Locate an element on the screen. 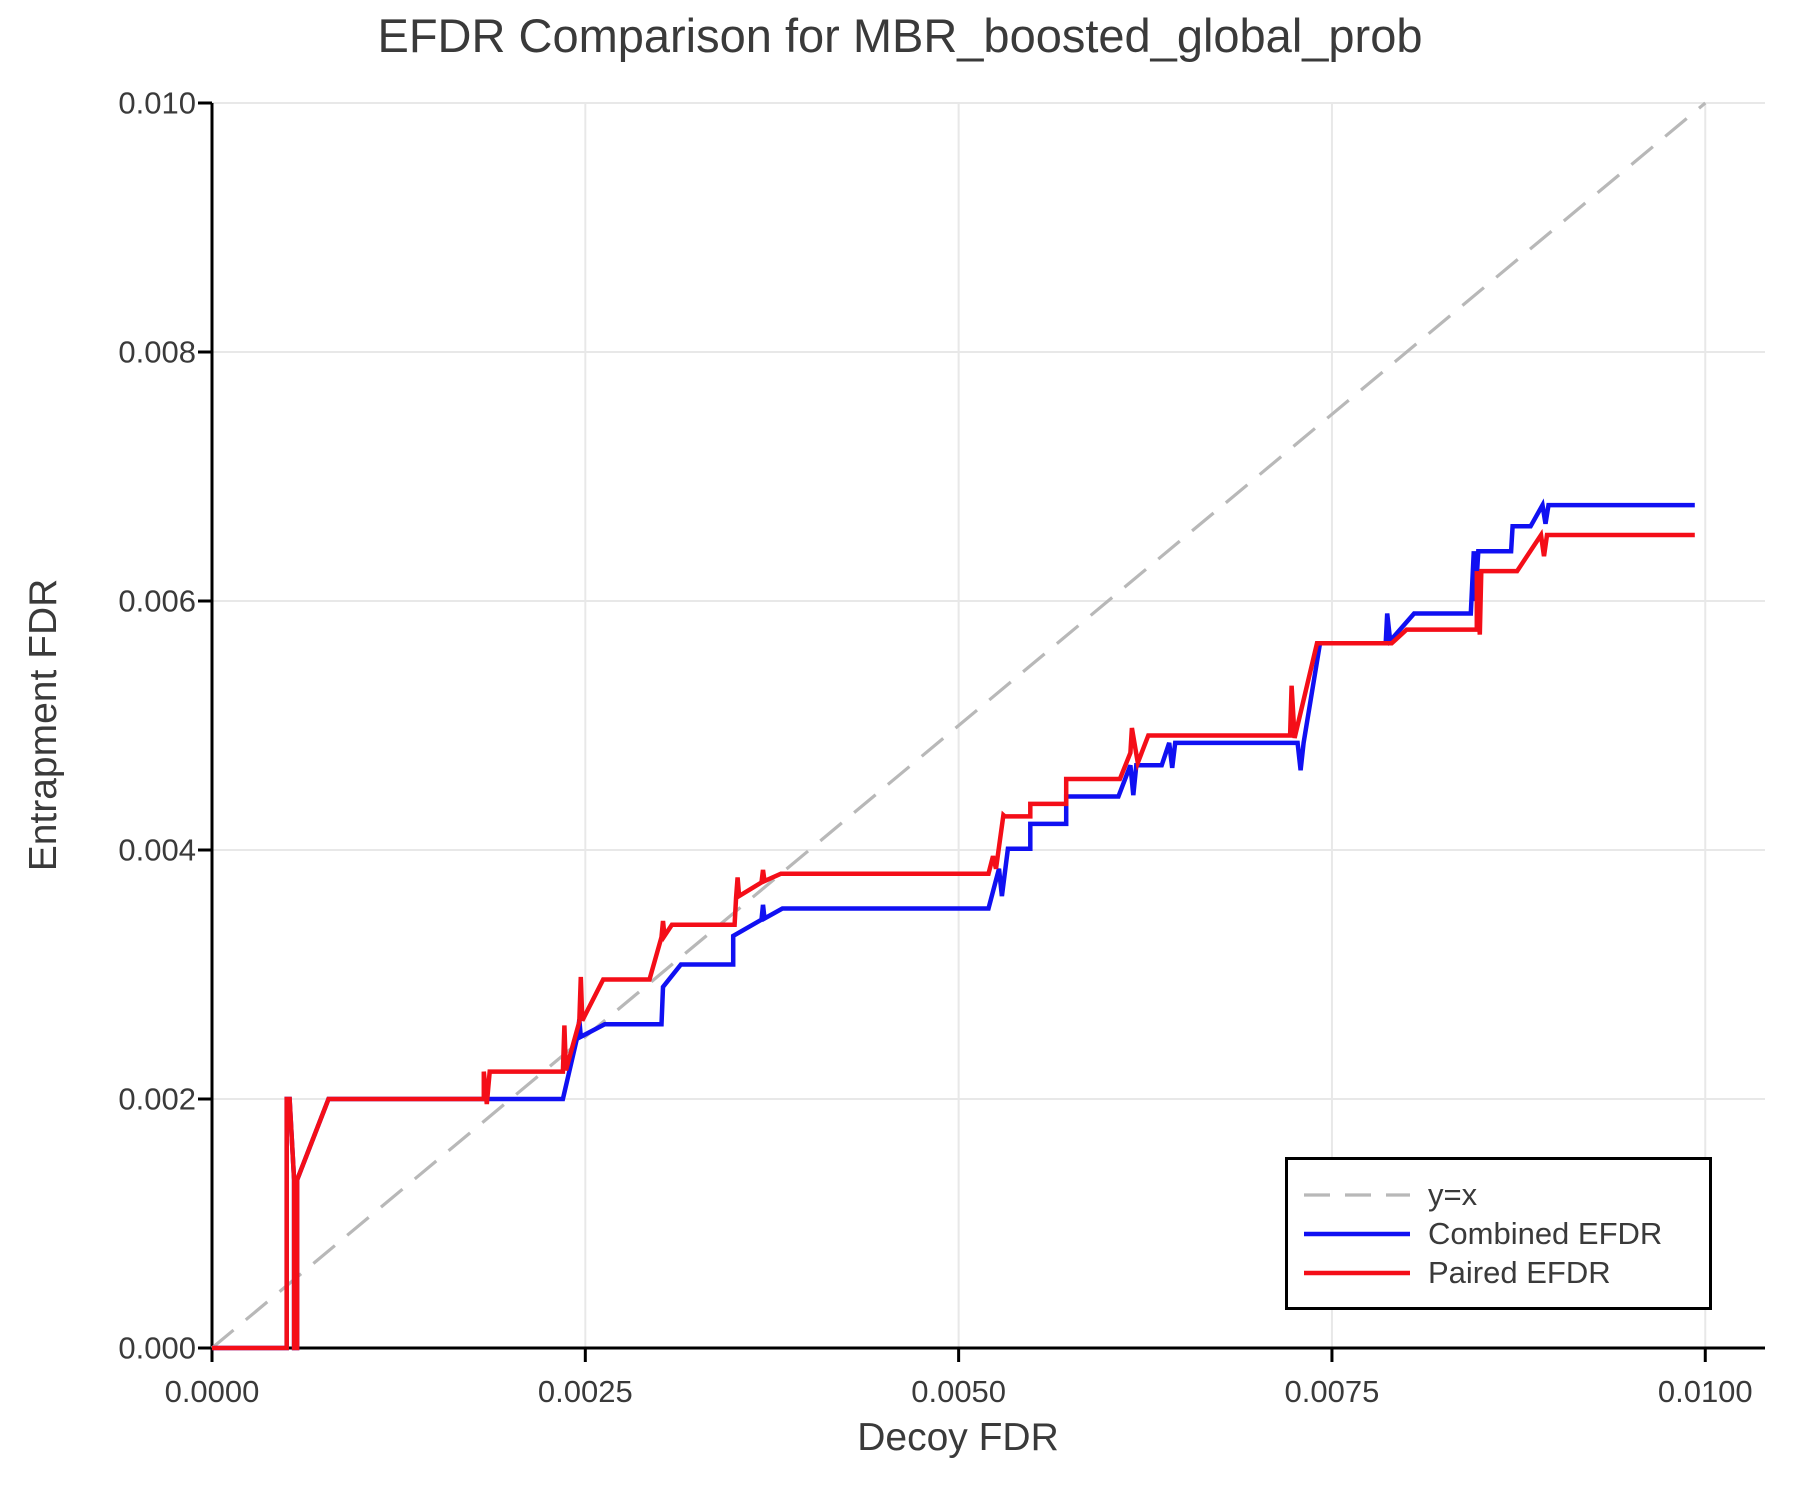 The height and width of the screenshot is (1500, 1800). x-tick-label: 0.0100 is located at coordinates (1705, 1391).